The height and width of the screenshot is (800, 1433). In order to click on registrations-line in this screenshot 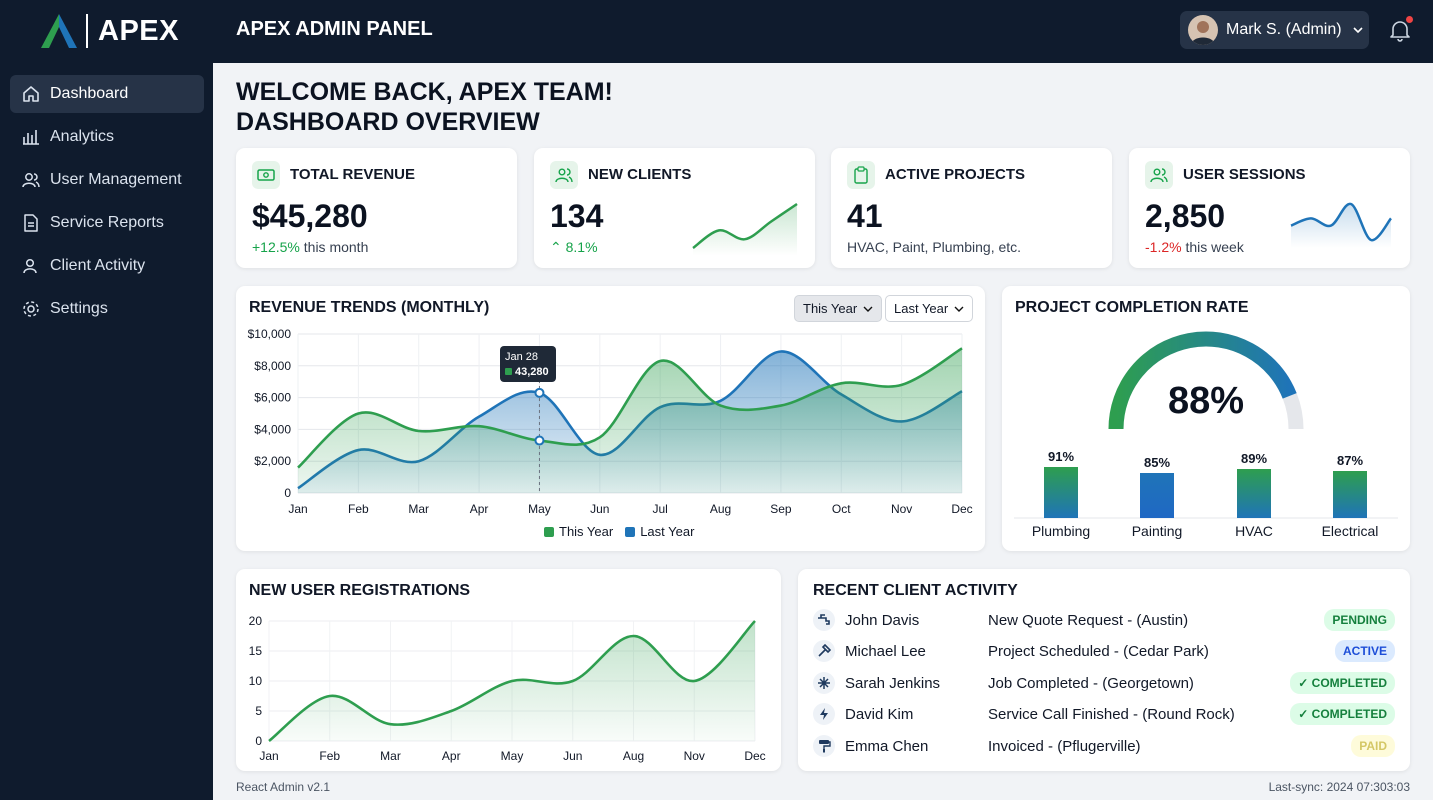, I will do `click(512, 681)`.